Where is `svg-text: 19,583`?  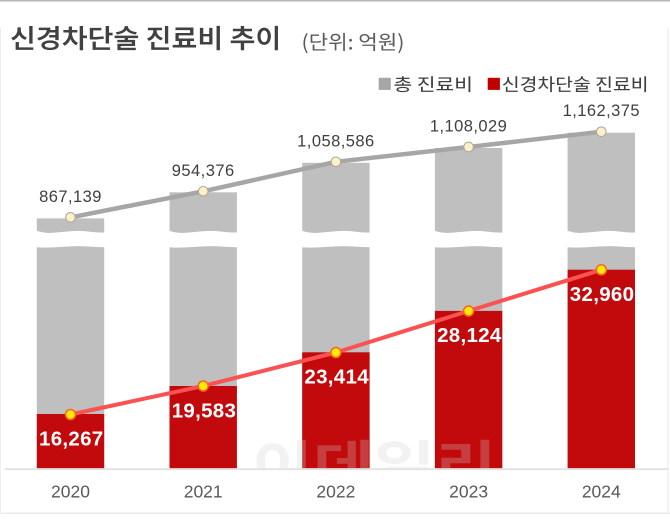
svg-text: 19,583 is located at coordinates (204, 410).